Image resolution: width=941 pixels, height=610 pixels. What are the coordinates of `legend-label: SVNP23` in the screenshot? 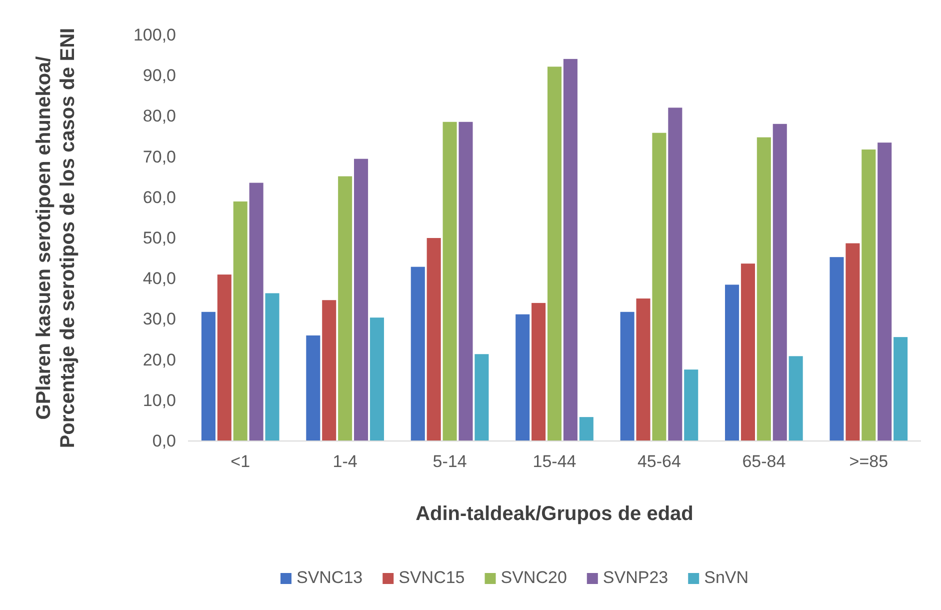 It's located at (635, 577).